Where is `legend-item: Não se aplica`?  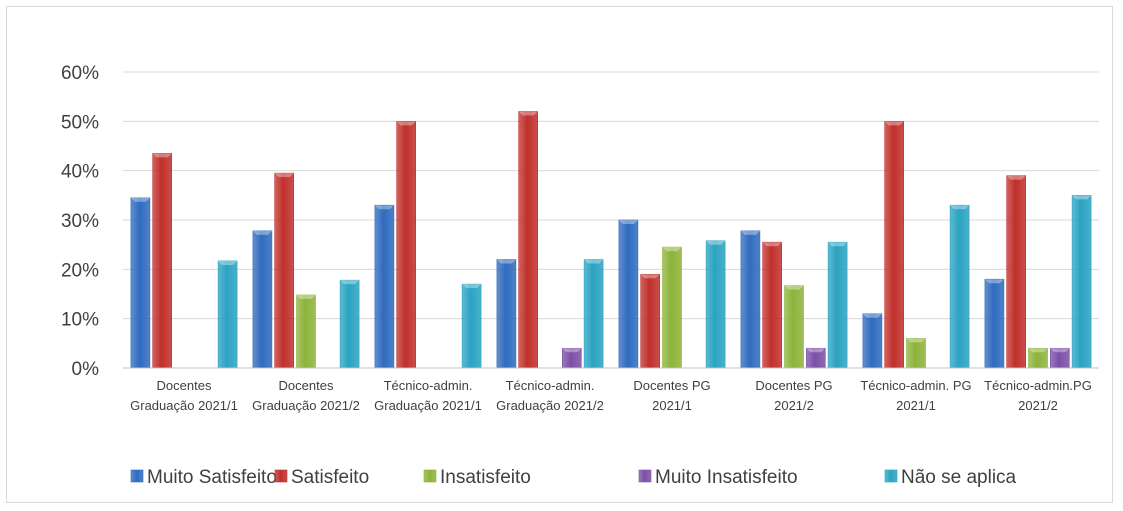
legend-item: Não se aplica is located at coordinates (950, 477).